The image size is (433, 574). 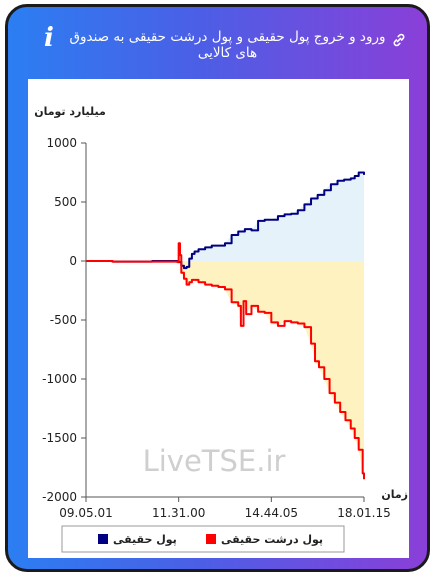 What do you see at coordinates (271, 513) in the screenshot?
I see `x-tick-label: 14.44.05` at bounding box center [271, 513].